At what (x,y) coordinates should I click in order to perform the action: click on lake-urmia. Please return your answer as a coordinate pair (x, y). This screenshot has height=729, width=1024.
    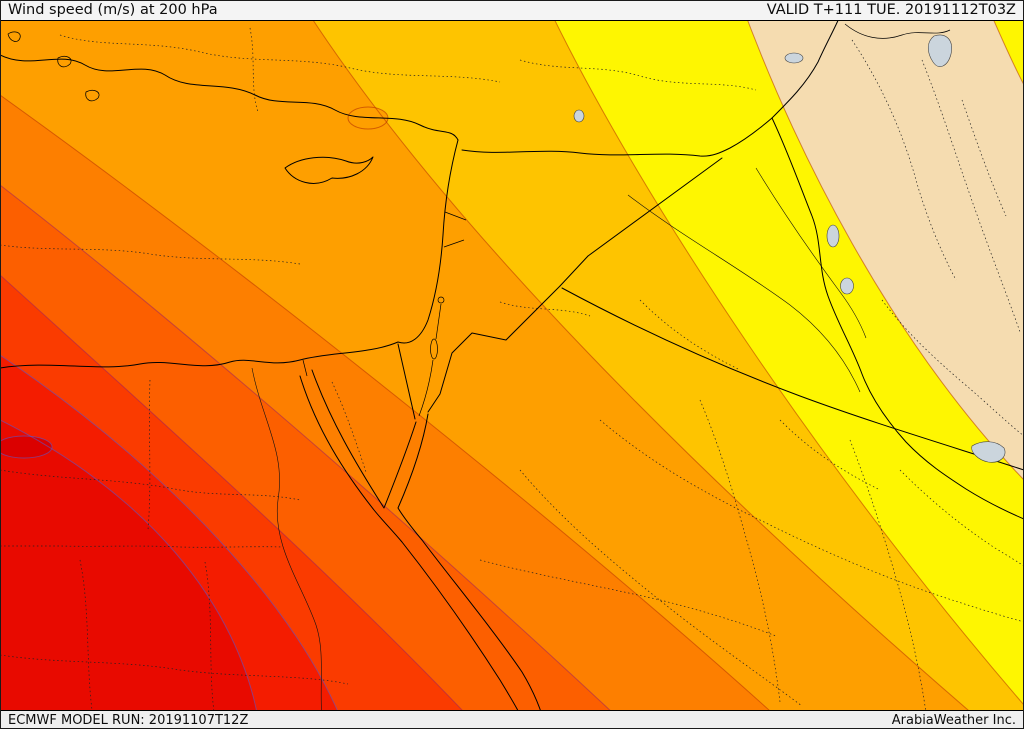
    Looking at the image, I should click on (939, 50).